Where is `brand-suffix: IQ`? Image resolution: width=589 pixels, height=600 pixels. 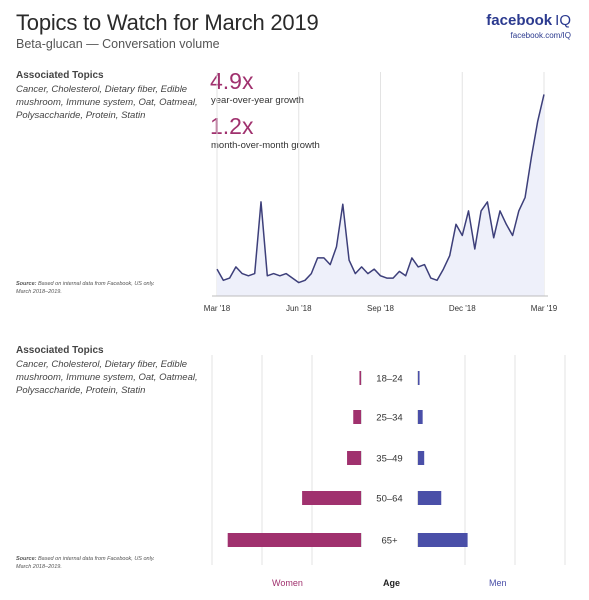 brand-suffix: IQ is located at coordinates (563, 20).